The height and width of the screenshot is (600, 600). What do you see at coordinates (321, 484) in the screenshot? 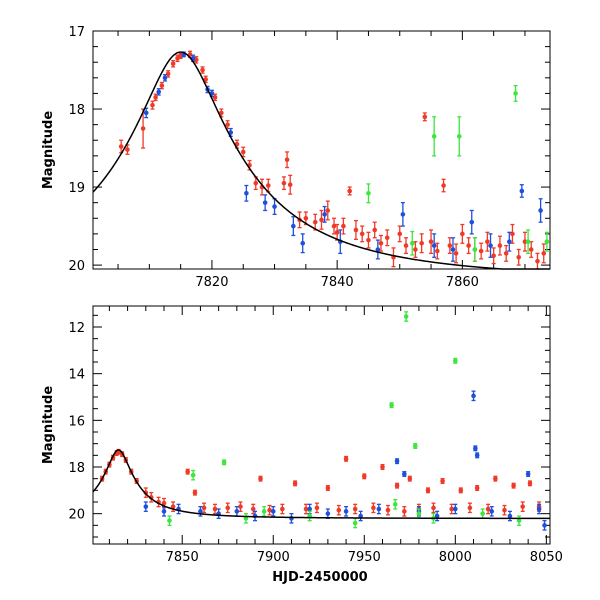
I see `bottom-model-curve` at bounding box center [321, 484].